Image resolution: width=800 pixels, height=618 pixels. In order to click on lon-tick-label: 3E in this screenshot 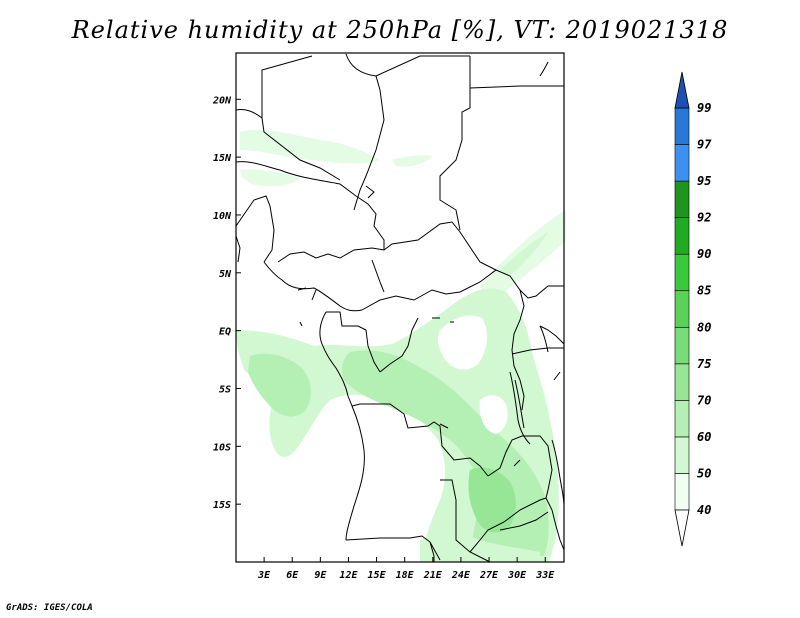, I will do `click(264, 575)`.